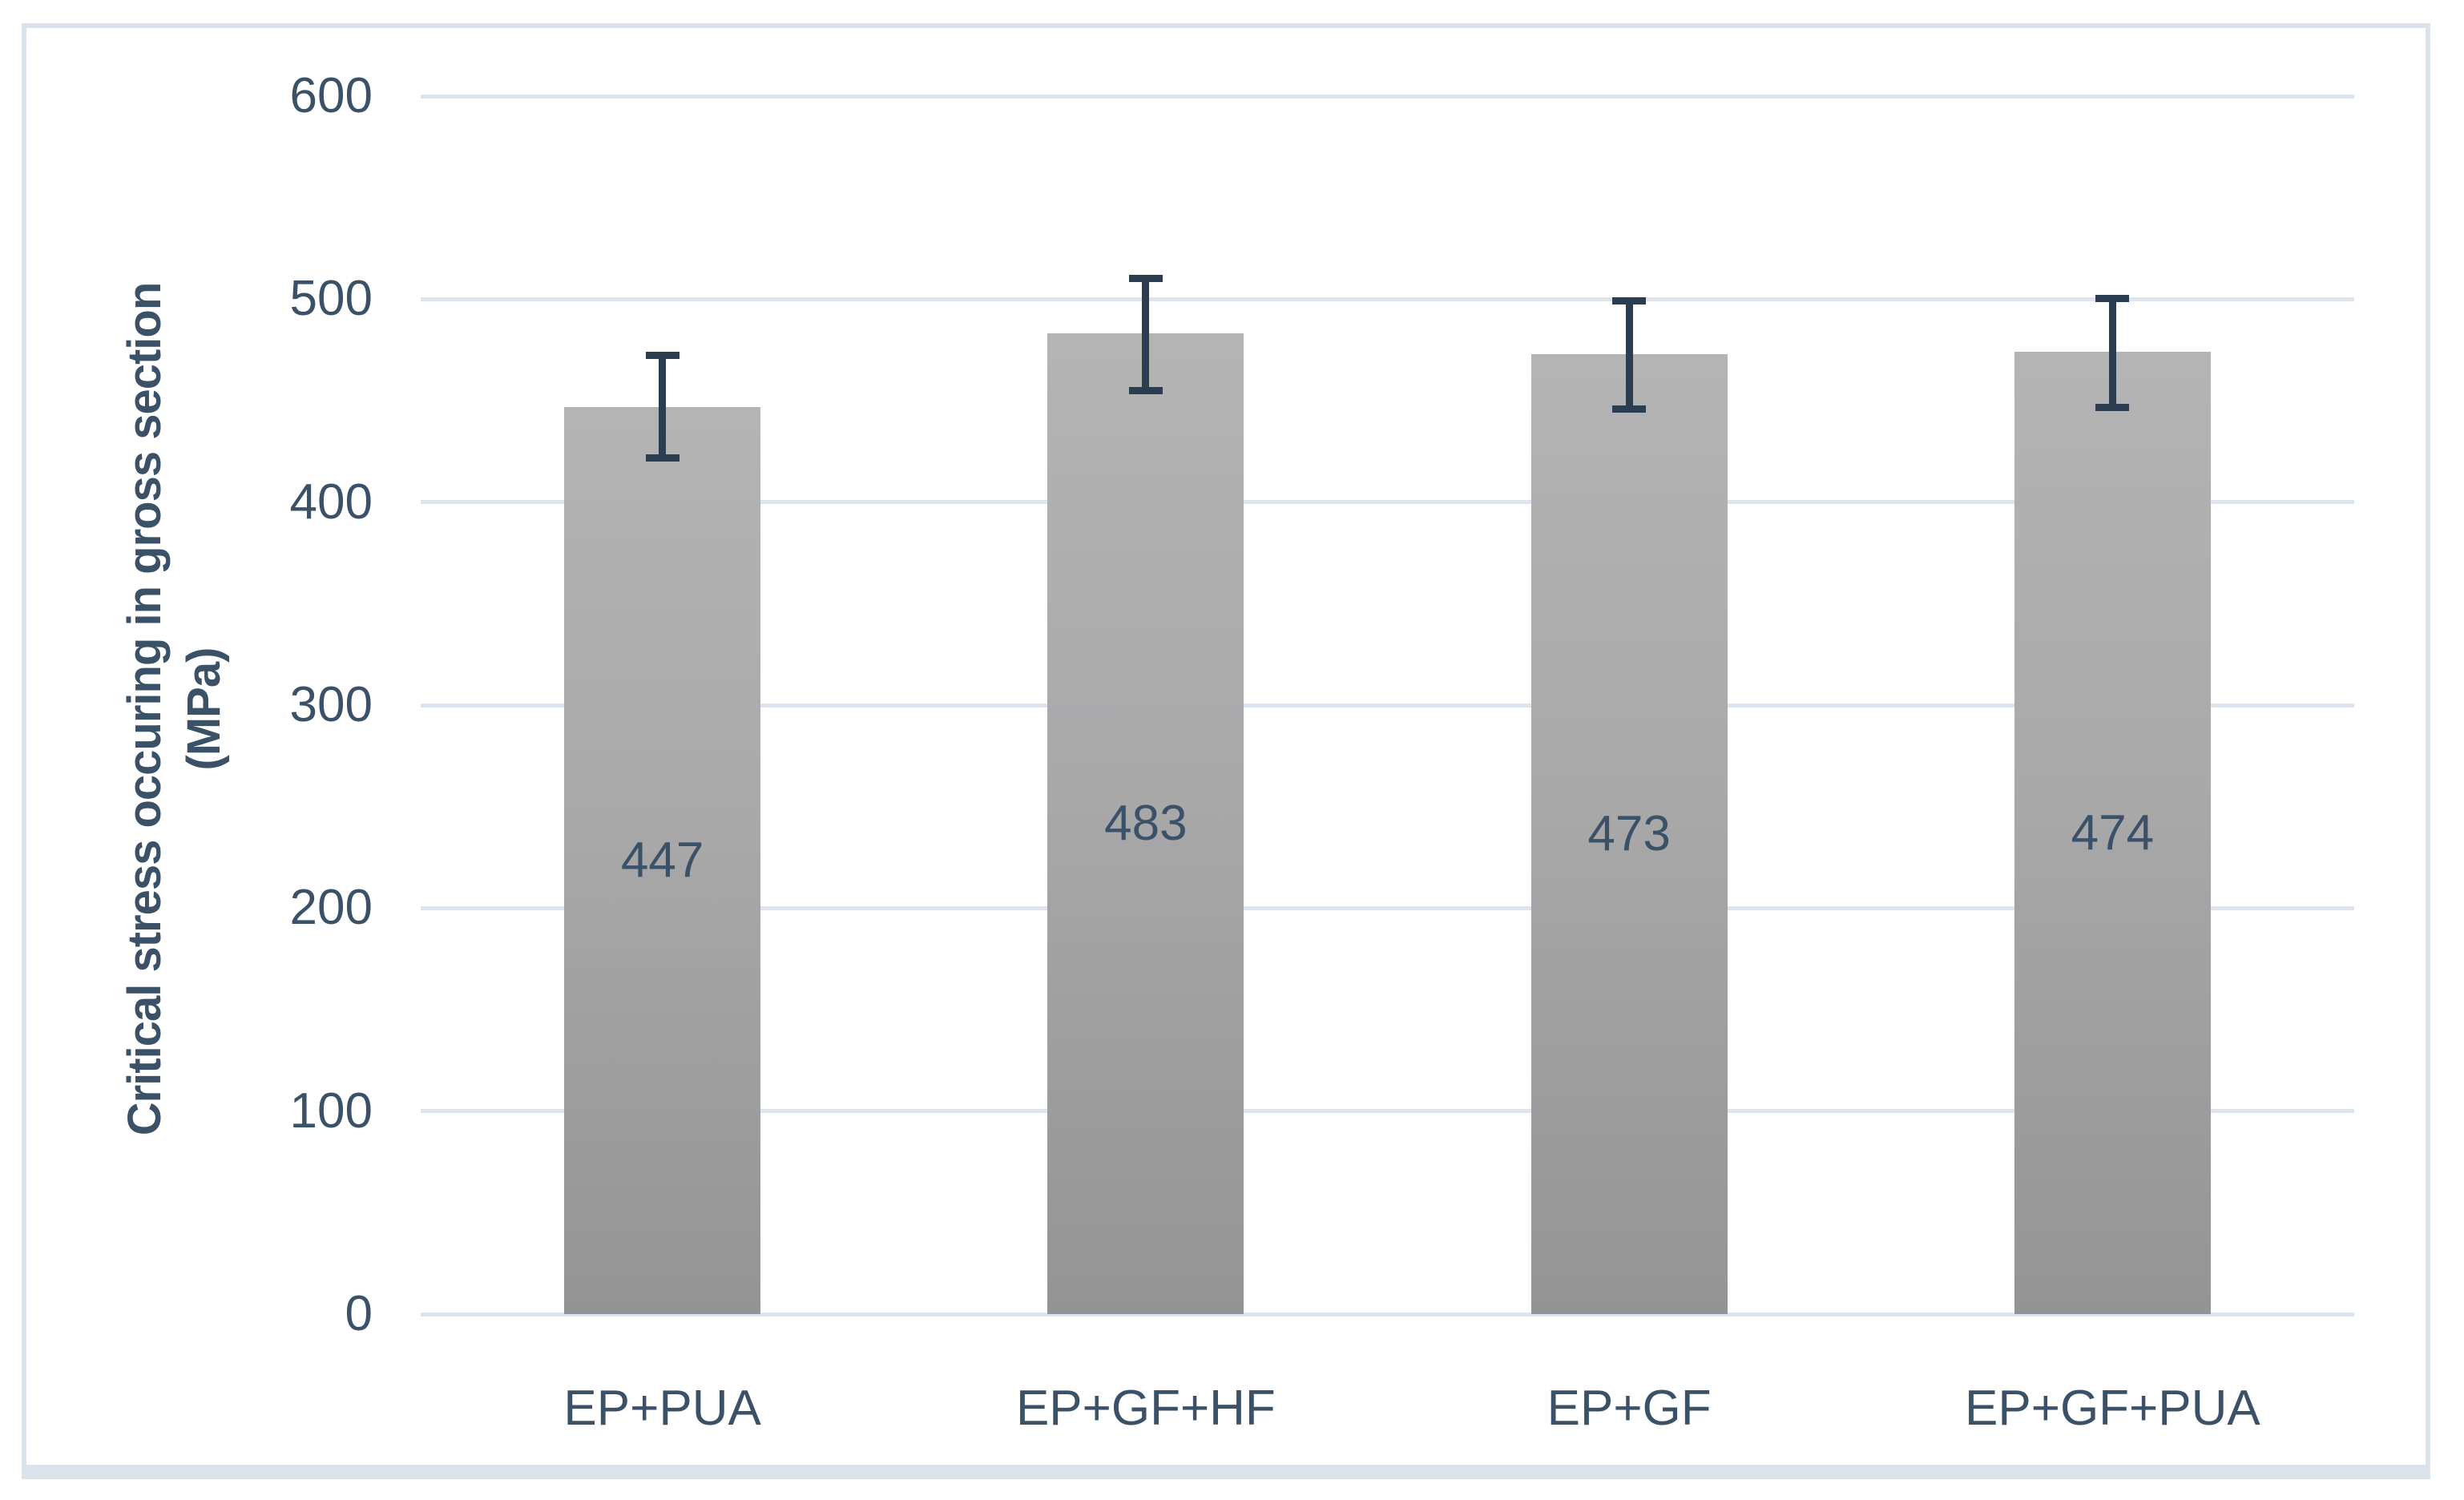  I want to click on y-tick-label-100: 100, so click(331, 1111).